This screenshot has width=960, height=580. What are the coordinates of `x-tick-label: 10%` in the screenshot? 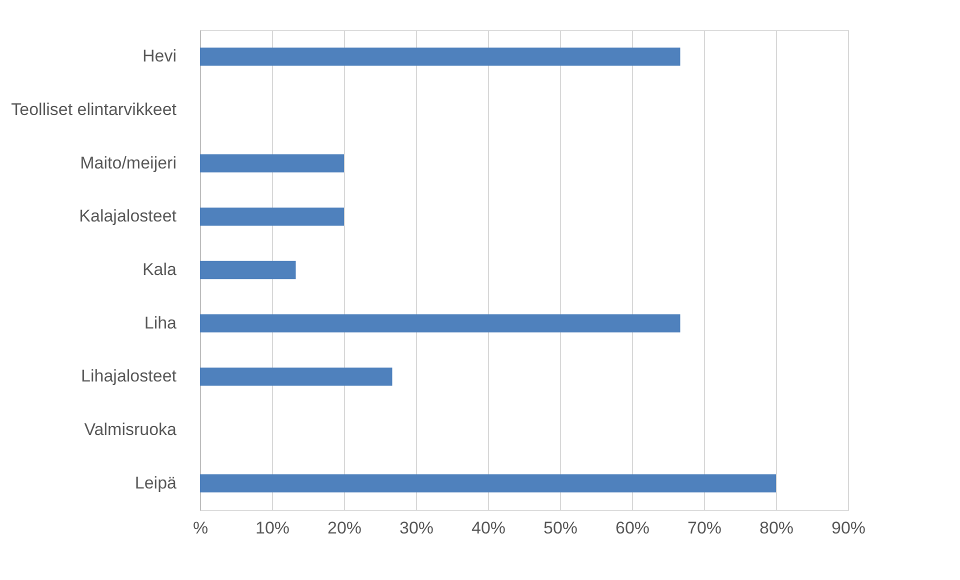 It's located at (272, 528).